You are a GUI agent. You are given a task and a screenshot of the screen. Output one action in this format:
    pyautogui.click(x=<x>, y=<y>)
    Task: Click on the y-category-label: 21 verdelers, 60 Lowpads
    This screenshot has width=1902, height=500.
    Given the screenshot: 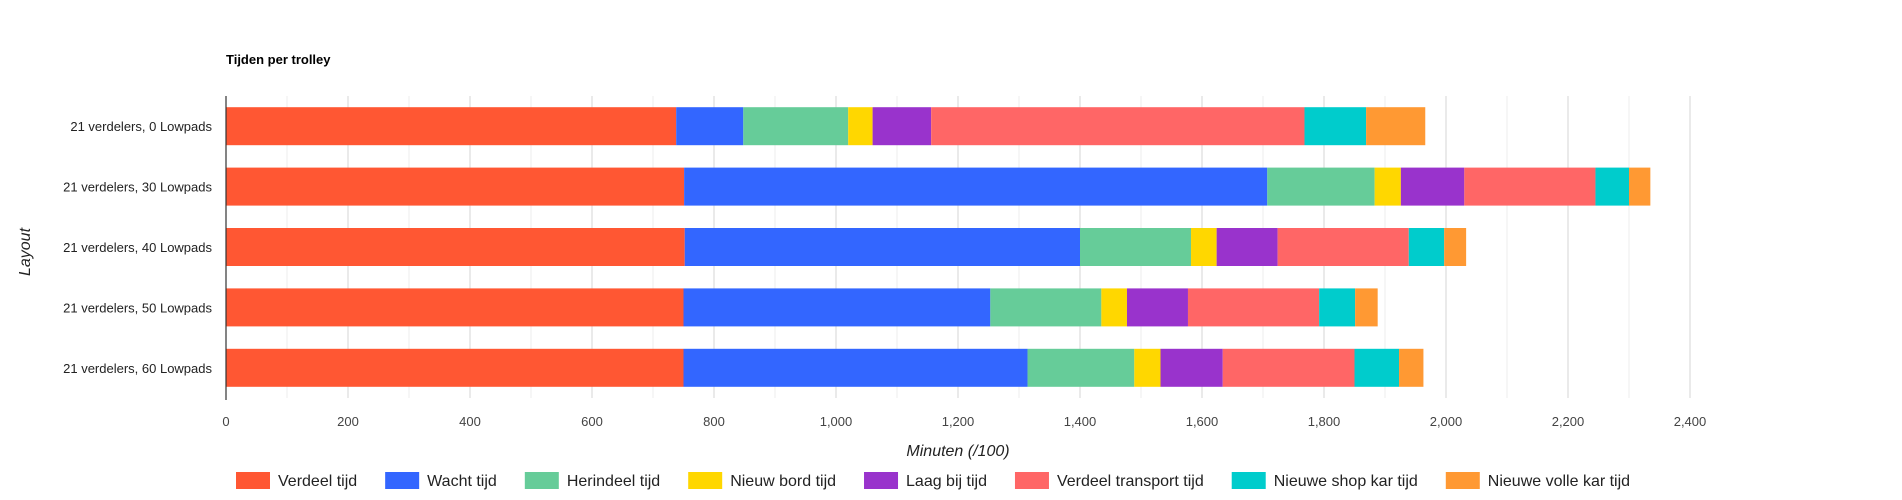 What is the action you would take?
    pyautogui.click(x=137, y=368)
    